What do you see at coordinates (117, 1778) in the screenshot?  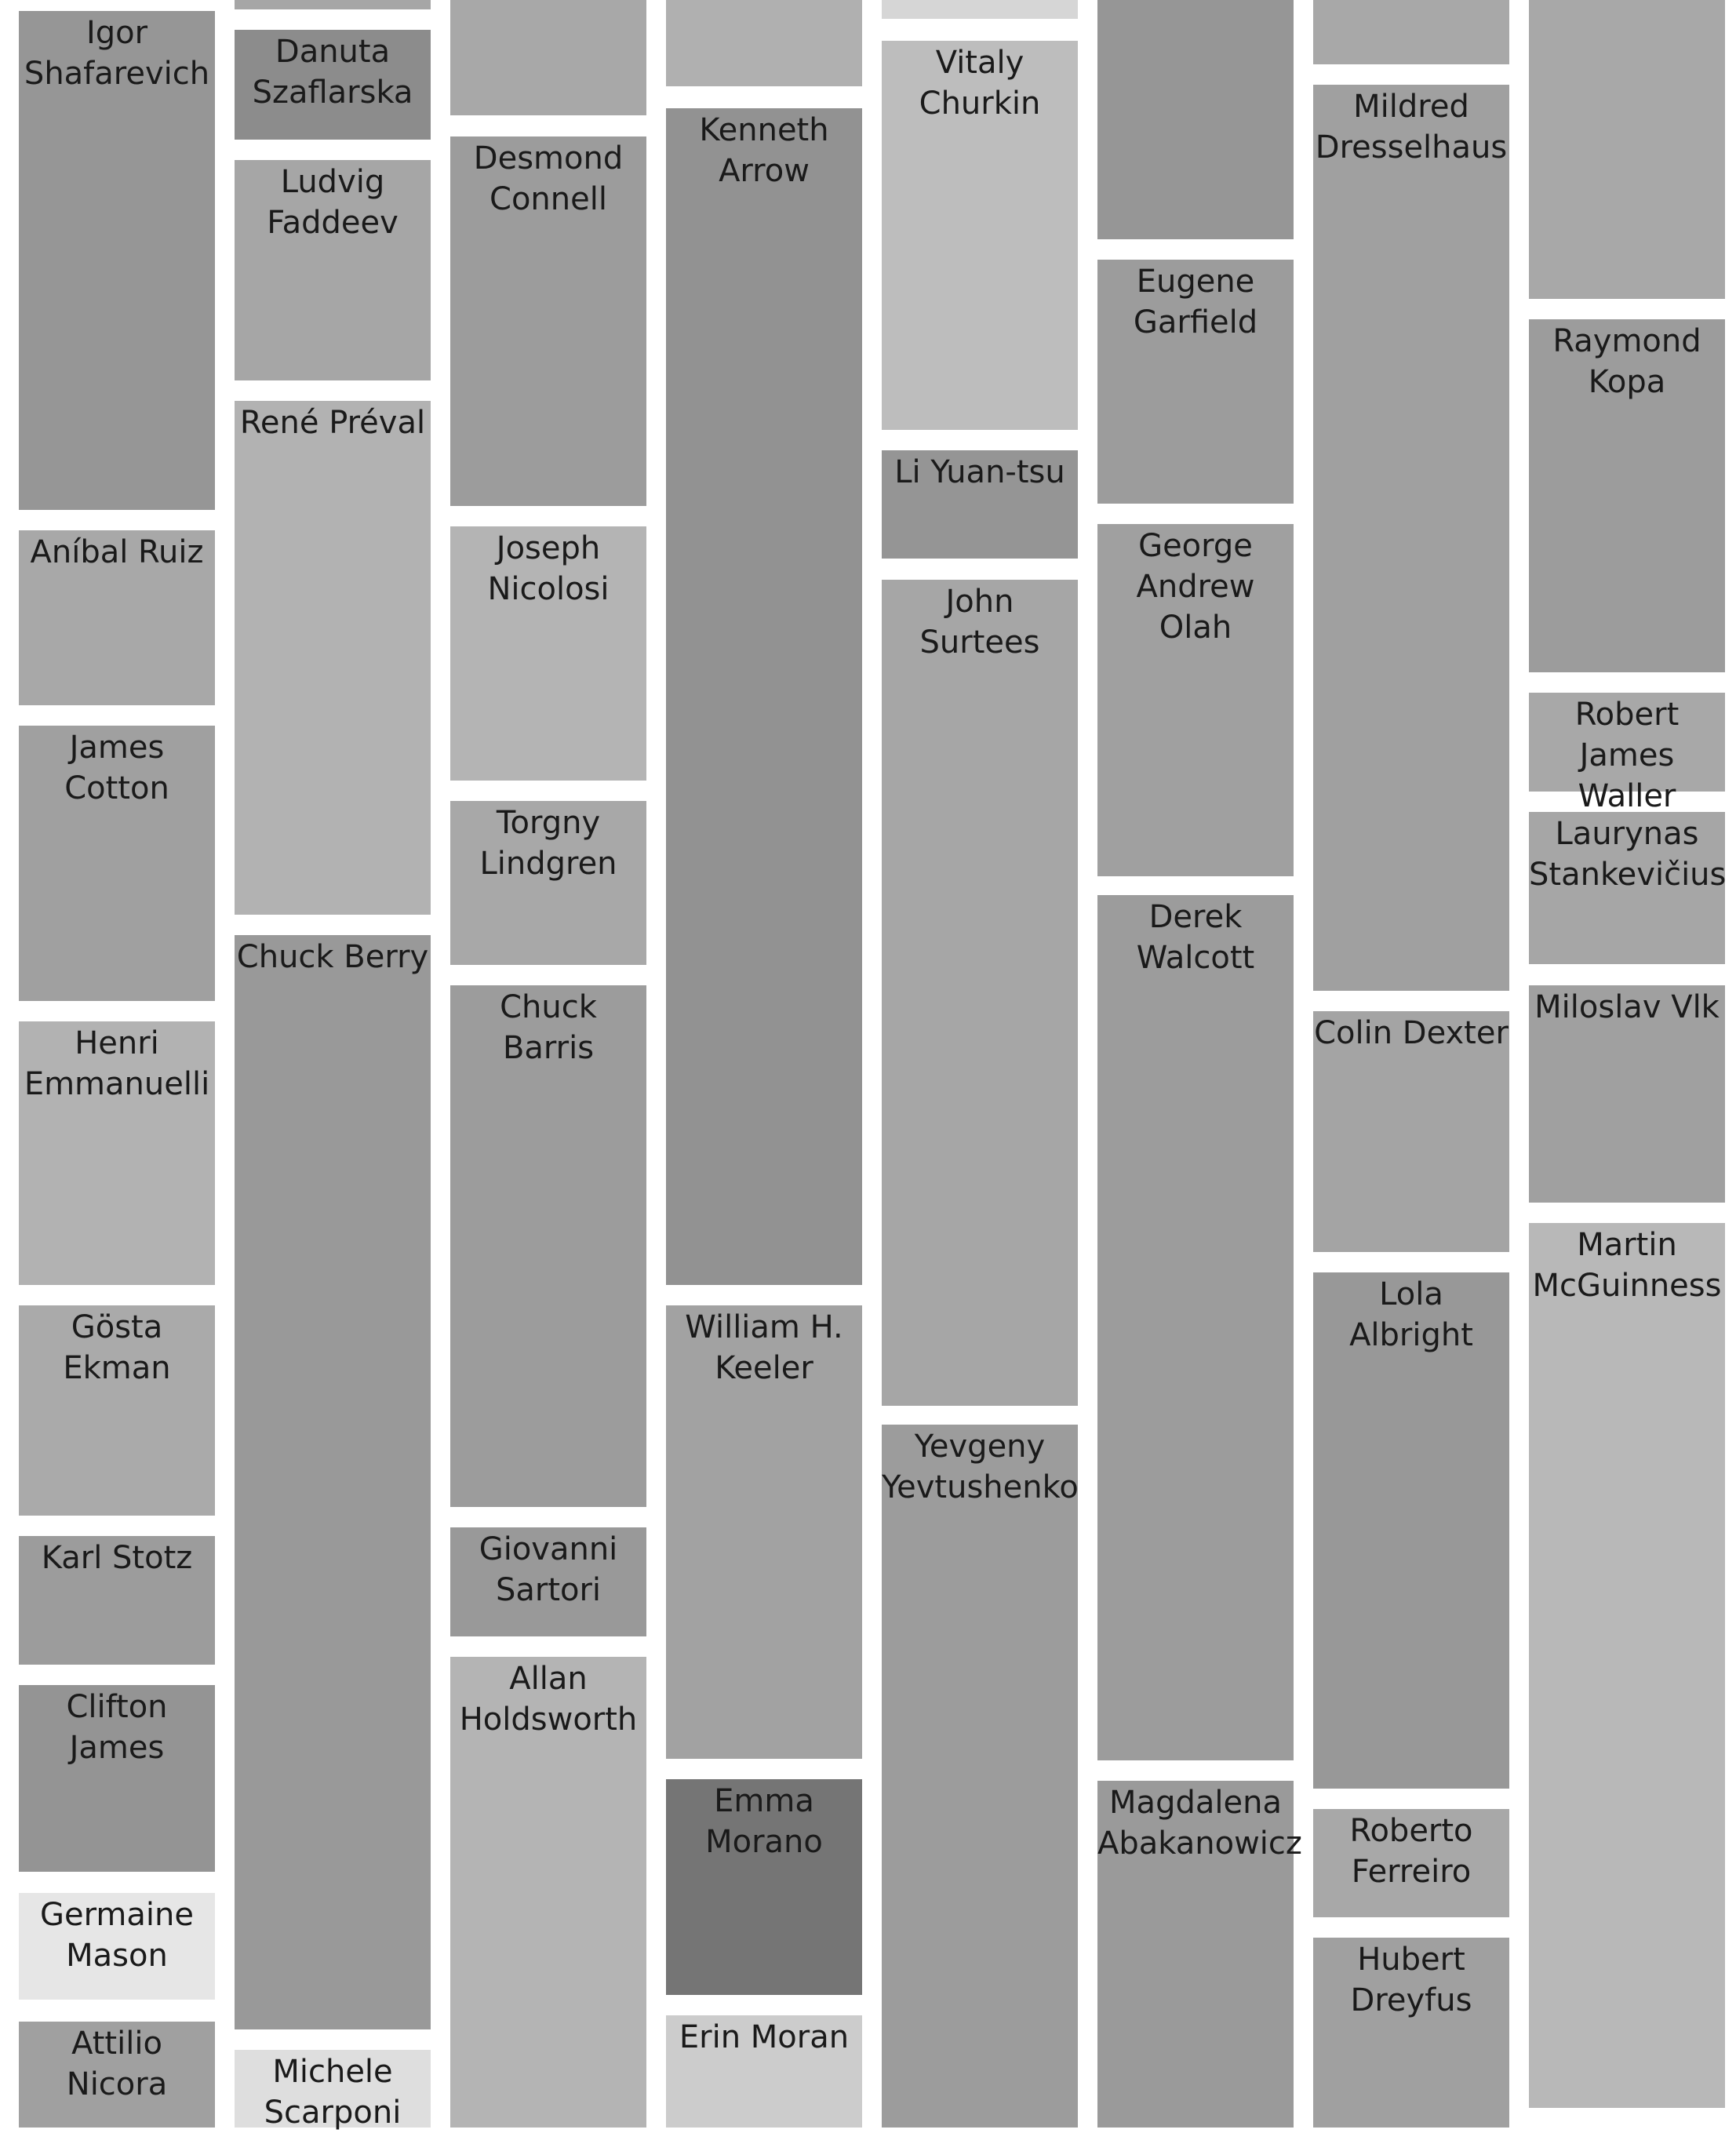 I see `treemap-tile: Clifton James` at bounding box center [117, 1778].